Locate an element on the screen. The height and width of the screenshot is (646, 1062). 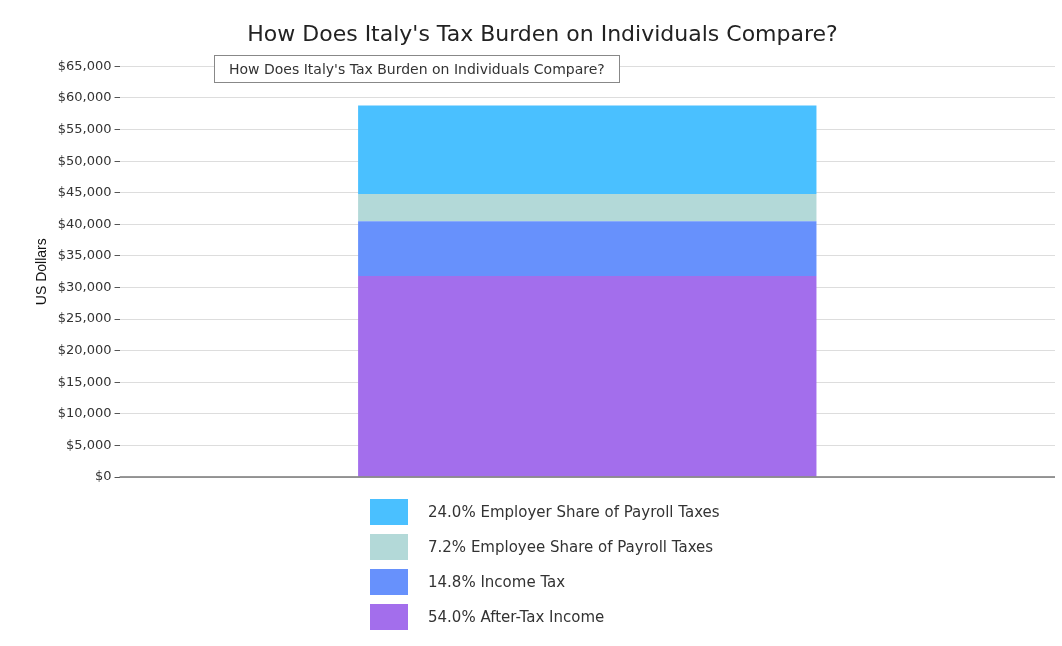
y-tick-label: $15,000 is located at coordinates (84, 381).